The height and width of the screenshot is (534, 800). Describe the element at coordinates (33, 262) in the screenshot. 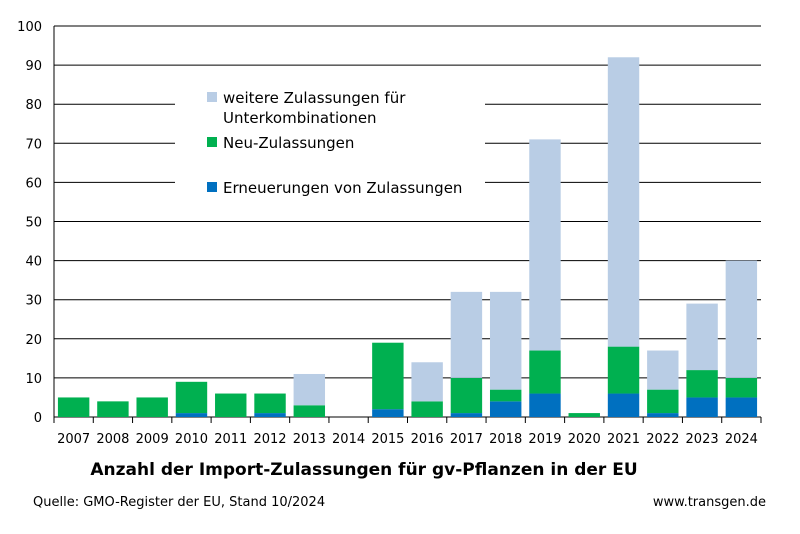

I see `y-tick-label: 40` at that location.